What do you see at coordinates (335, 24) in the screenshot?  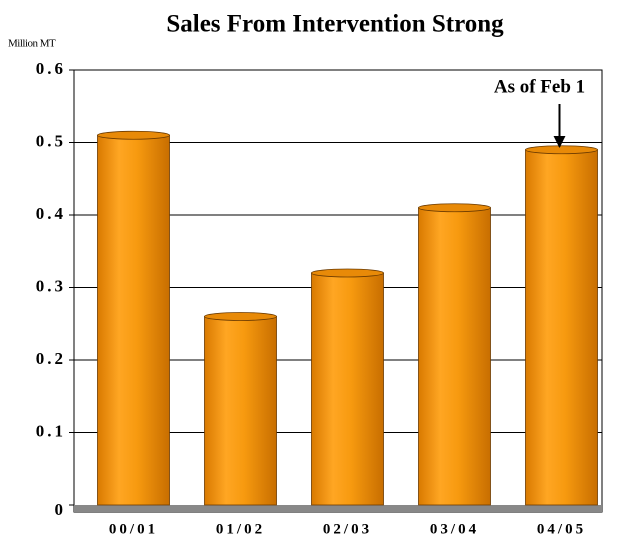 I see `chart-title: Sales From Intervention Strong` at bounding box center [335, 24].